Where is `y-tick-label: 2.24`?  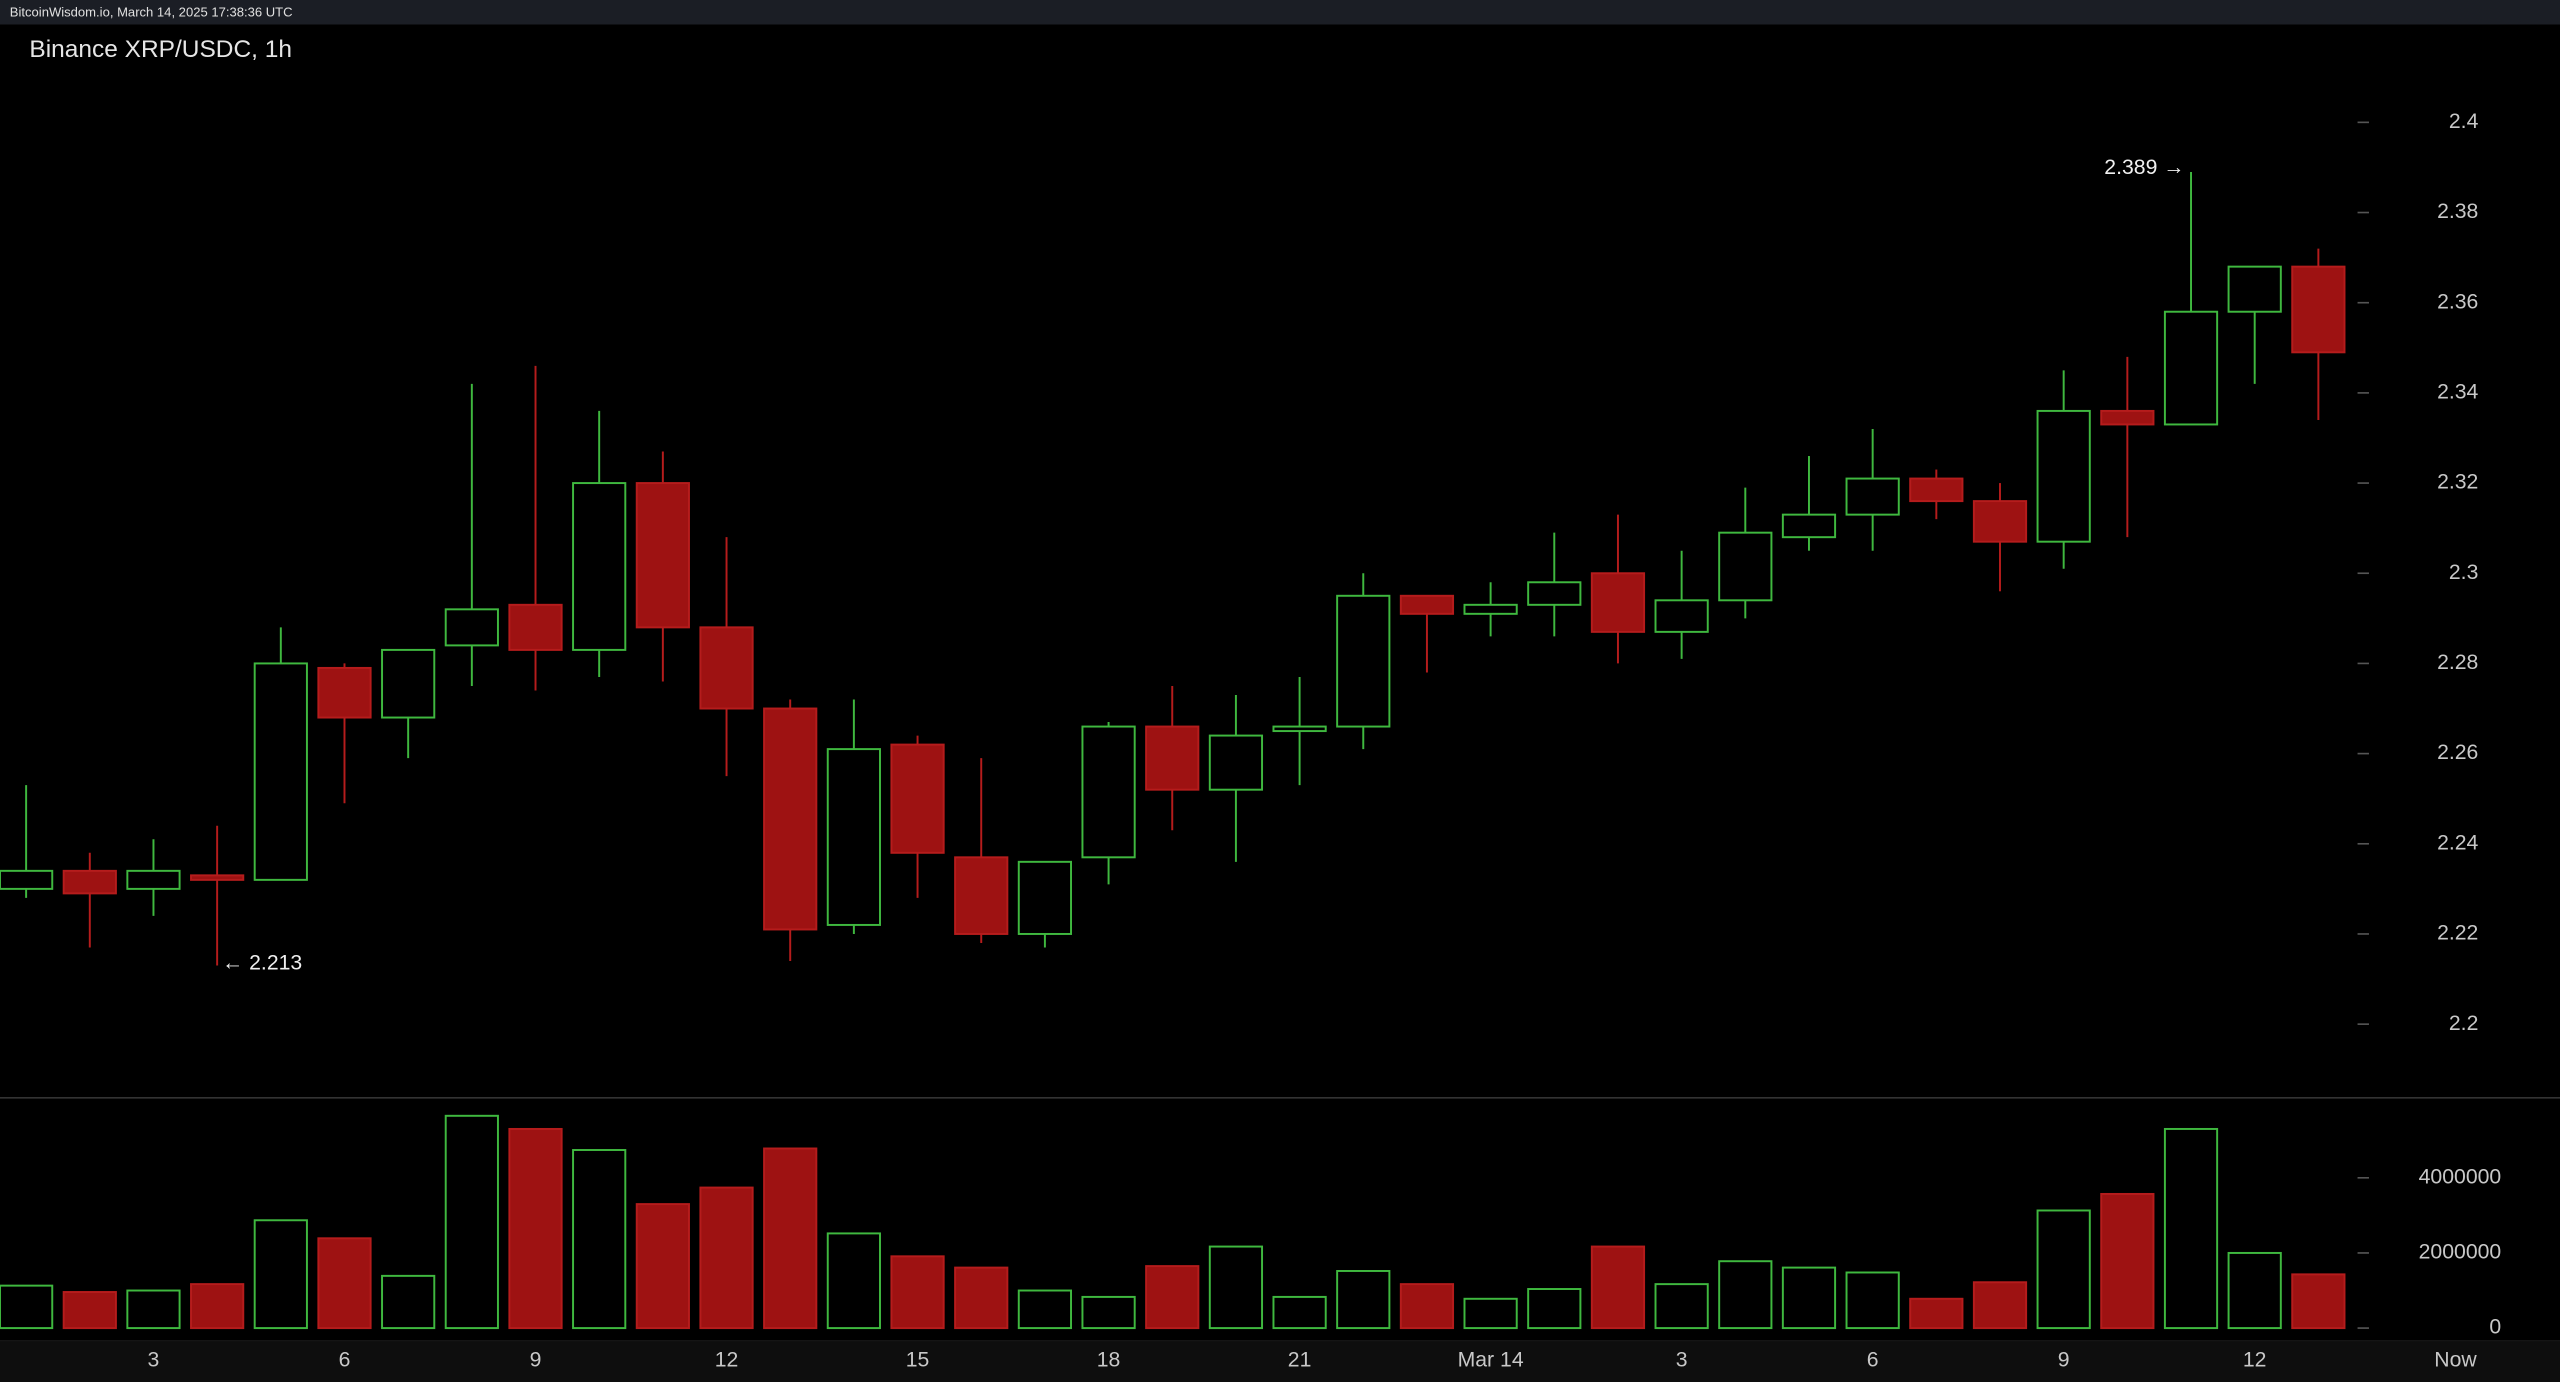
y-tick-label: 2.24 is located at coordinates (2457, 842).